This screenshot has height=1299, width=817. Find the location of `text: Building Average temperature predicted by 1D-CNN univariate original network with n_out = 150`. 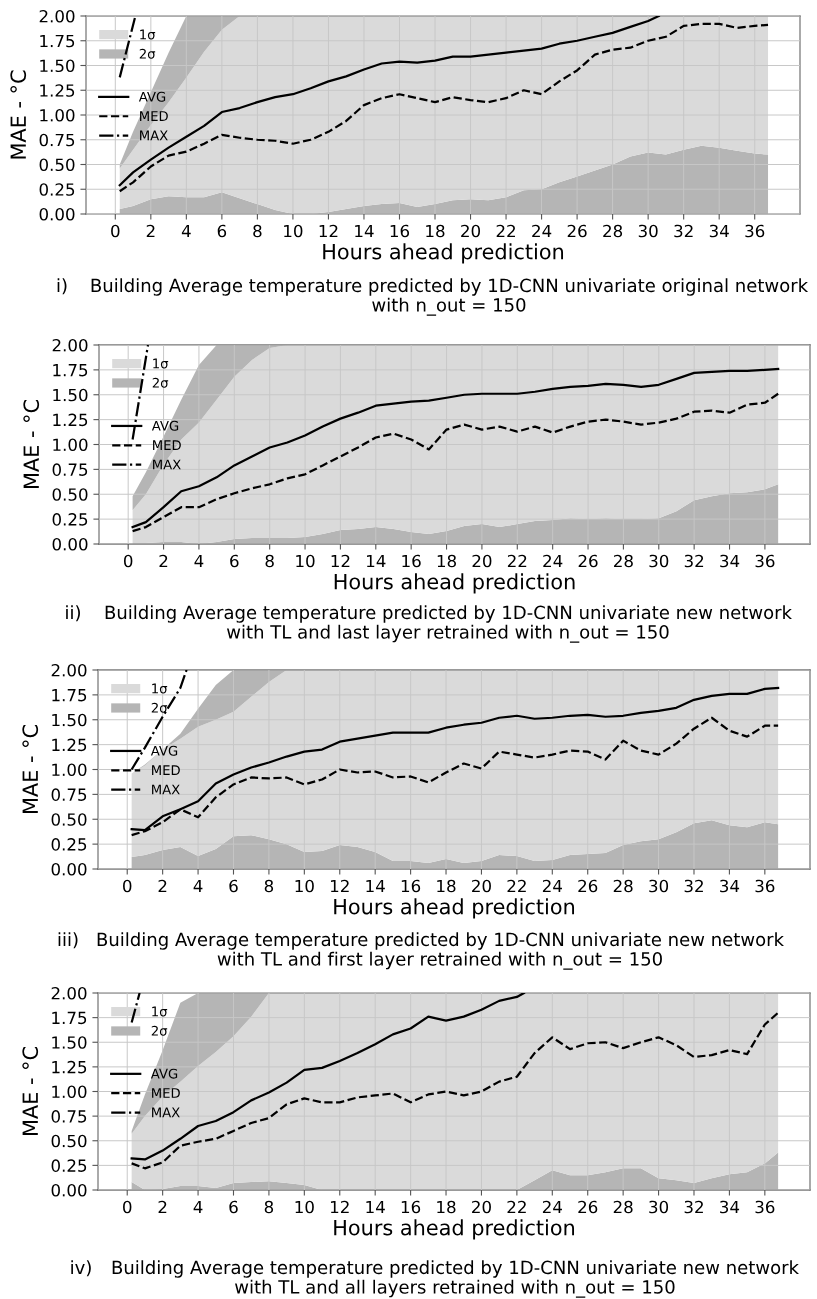

text: Building Average temperature predicted by 1D-CNN univariate original network with n_out = 150 is located at coordinates (450, 297).